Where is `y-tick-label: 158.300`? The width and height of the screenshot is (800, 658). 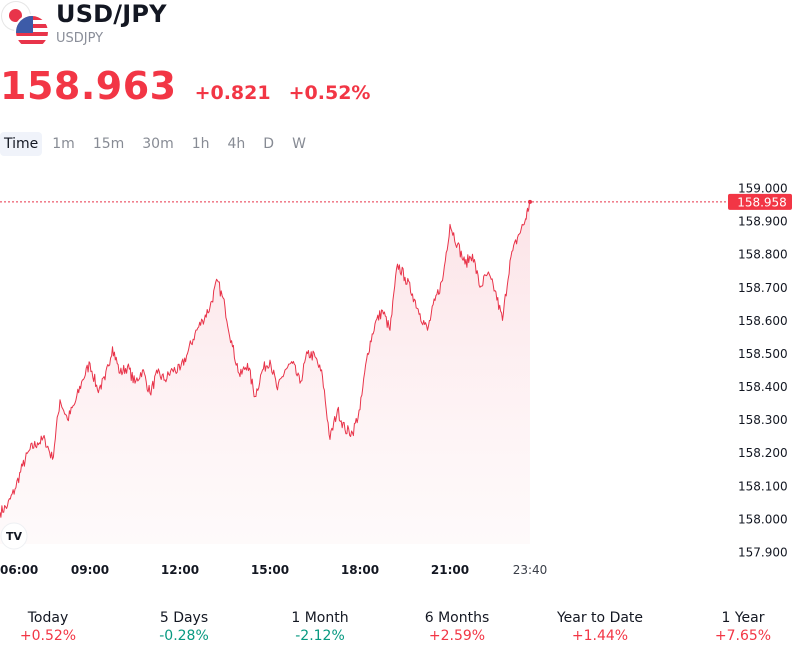 y-tick-label: 158.300 is located at coordinates (763, 420).